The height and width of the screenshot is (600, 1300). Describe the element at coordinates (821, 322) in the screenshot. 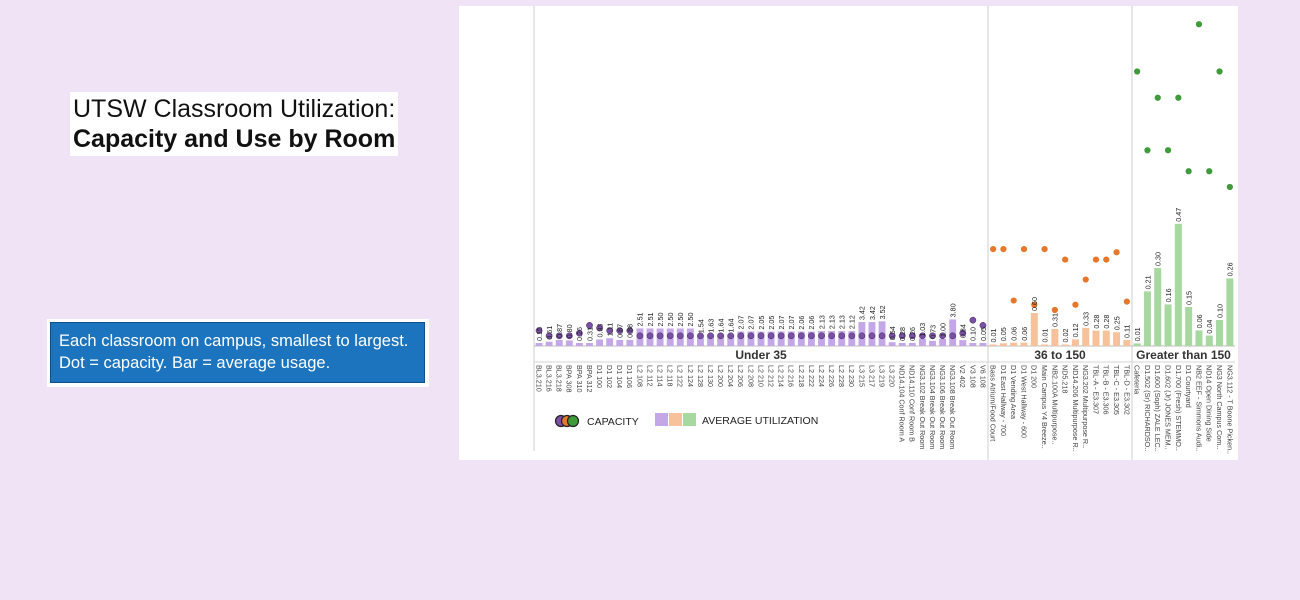

I see `value-label: 2.13` at that location.